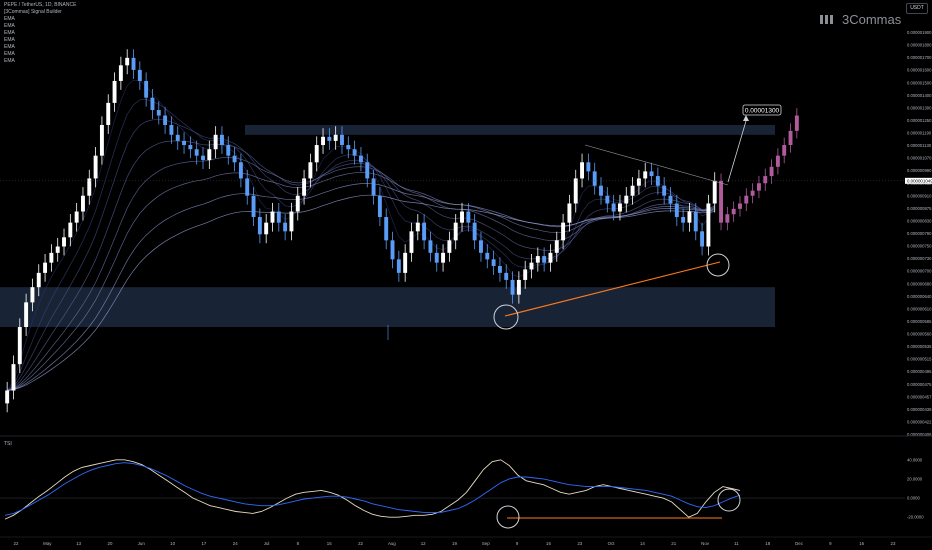 The image size is (932, 550). Describe the element at coordinates (642, 543) in the screenshot. I see `time-tick-label: 14` at that location.